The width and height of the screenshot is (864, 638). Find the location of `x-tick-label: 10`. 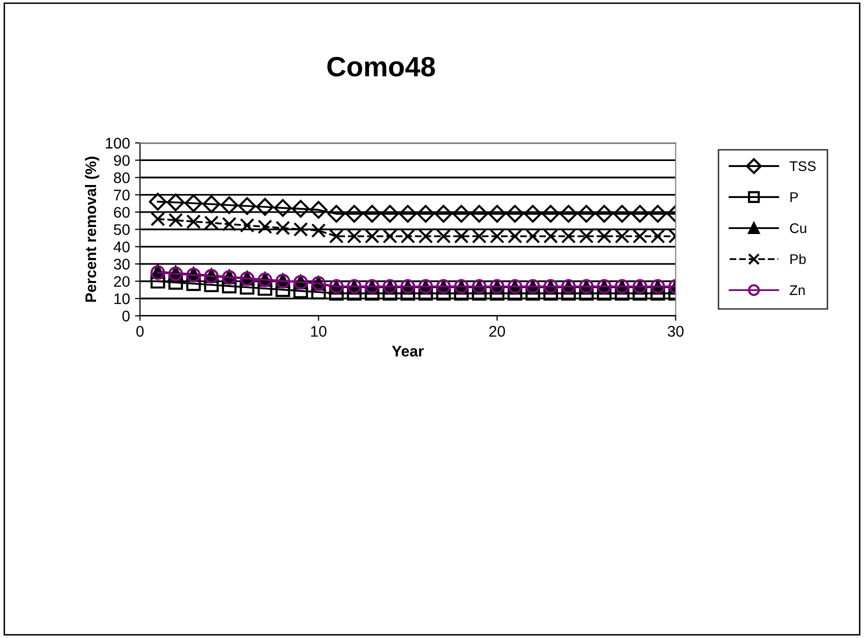

x-tick-label: 10 is located at coordinates (318, 331).